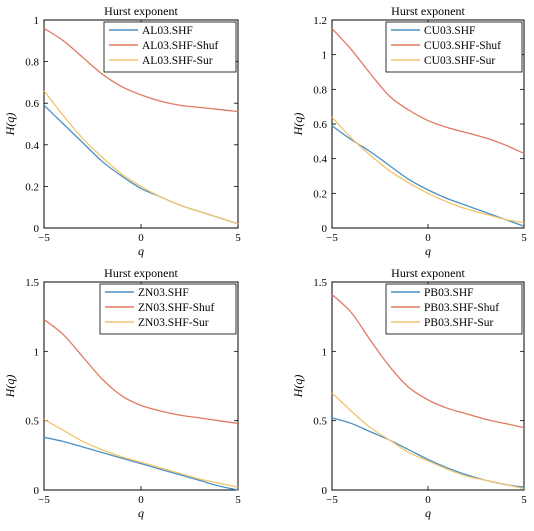  I want to click on legend-label: ZN03.SHF, so click(163, 293).